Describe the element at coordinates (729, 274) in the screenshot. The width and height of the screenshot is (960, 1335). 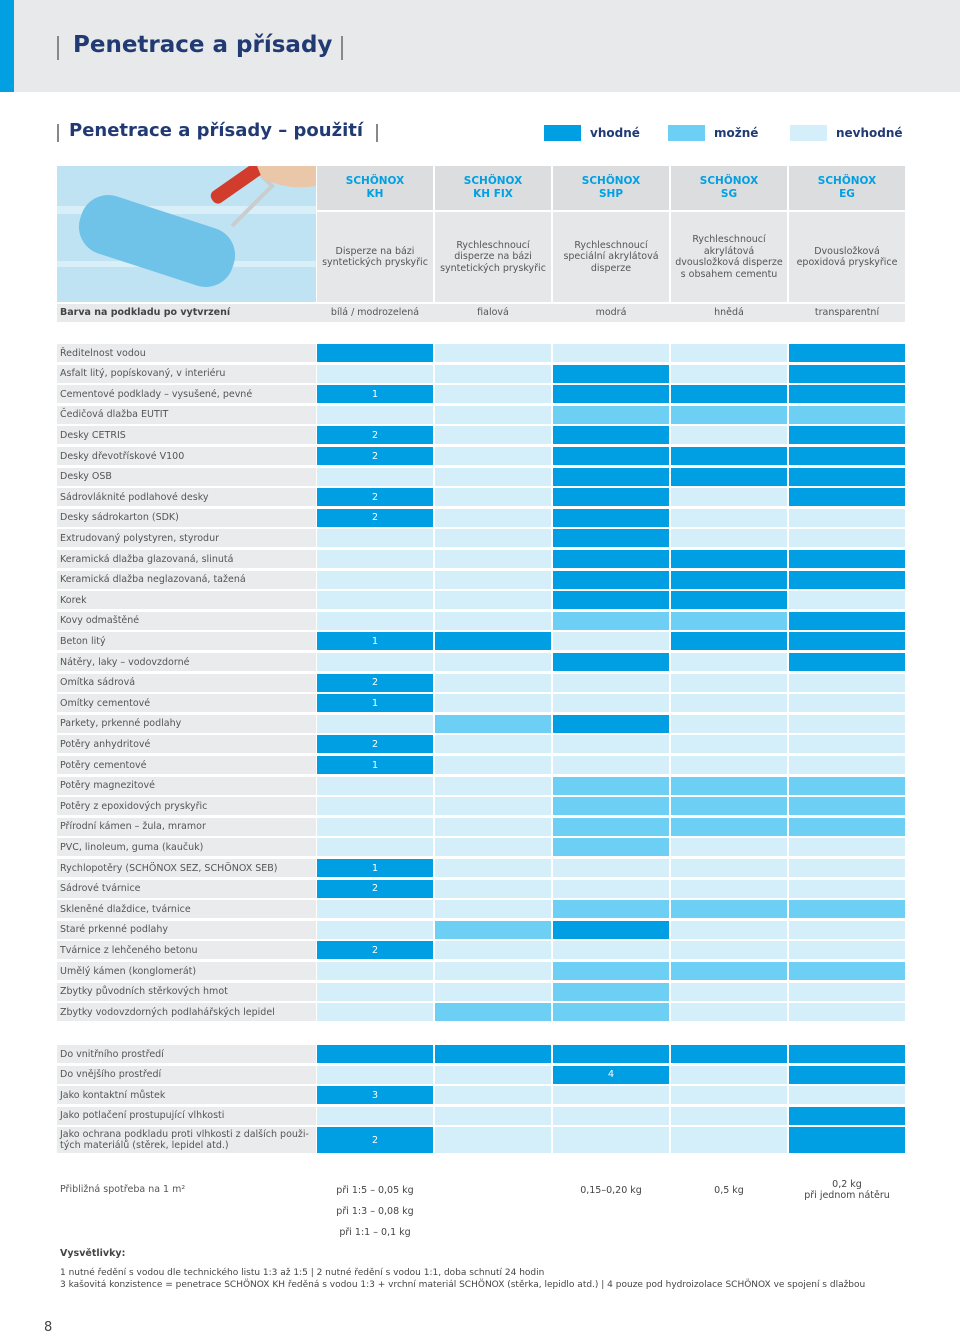
I see `description-line: s obsahem cementu` at that location.